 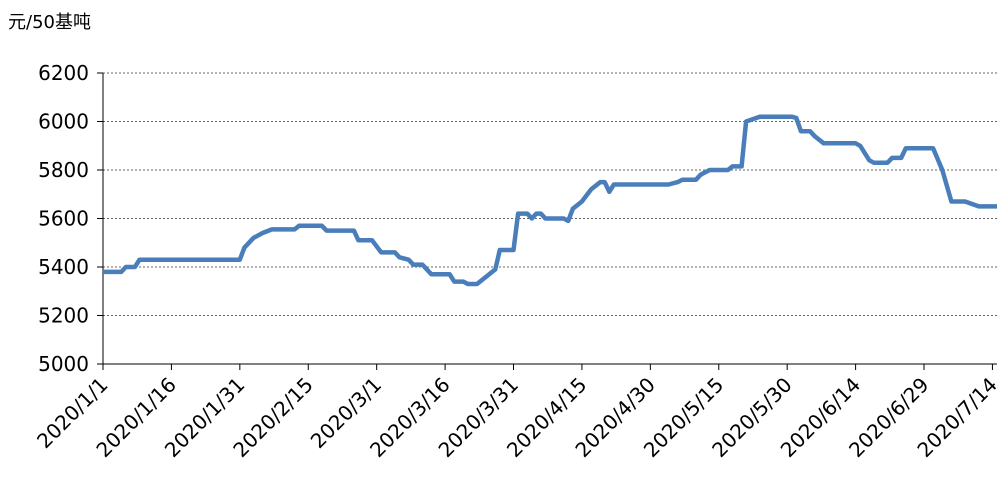 What do you see at coordinates (63, 122) in the screenshot?
I see `y-tick-label: 6000` at bounding box center [63, 122].